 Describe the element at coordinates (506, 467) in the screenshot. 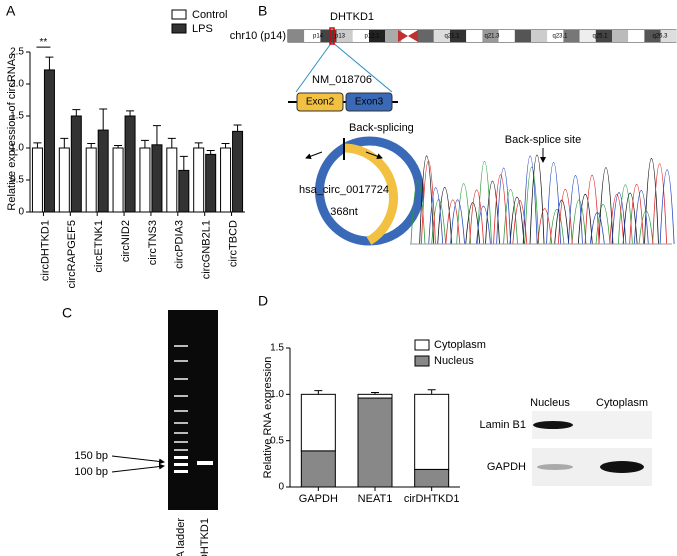

I see `blot-row: GAPDH` at that location.